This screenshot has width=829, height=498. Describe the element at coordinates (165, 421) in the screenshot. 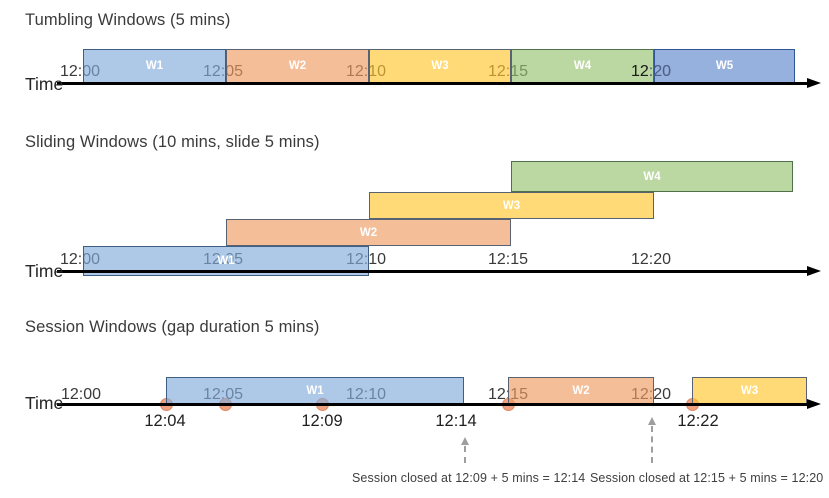

I see `event-time-label: 12:04` at that location.